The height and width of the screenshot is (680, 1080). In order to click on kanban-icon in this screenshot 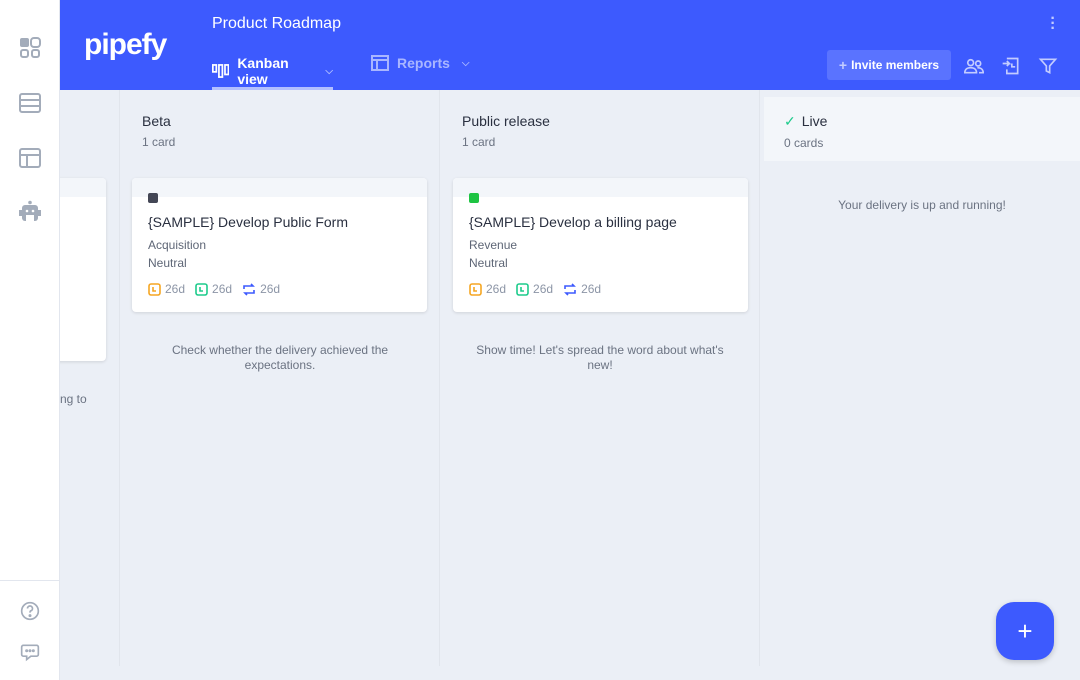, I will do `click(221, 71)`.